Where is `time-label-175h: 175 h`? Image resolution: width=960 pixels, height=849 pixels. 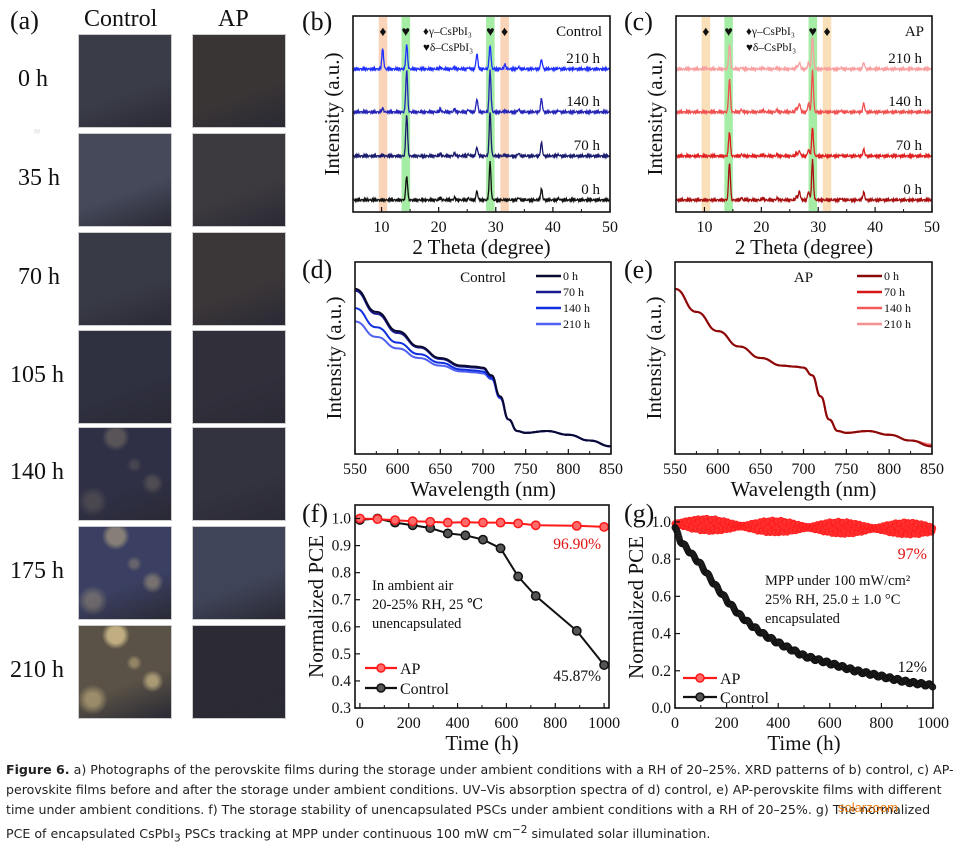
time-label-175h: 175 h is located at coordinates (37, 571).